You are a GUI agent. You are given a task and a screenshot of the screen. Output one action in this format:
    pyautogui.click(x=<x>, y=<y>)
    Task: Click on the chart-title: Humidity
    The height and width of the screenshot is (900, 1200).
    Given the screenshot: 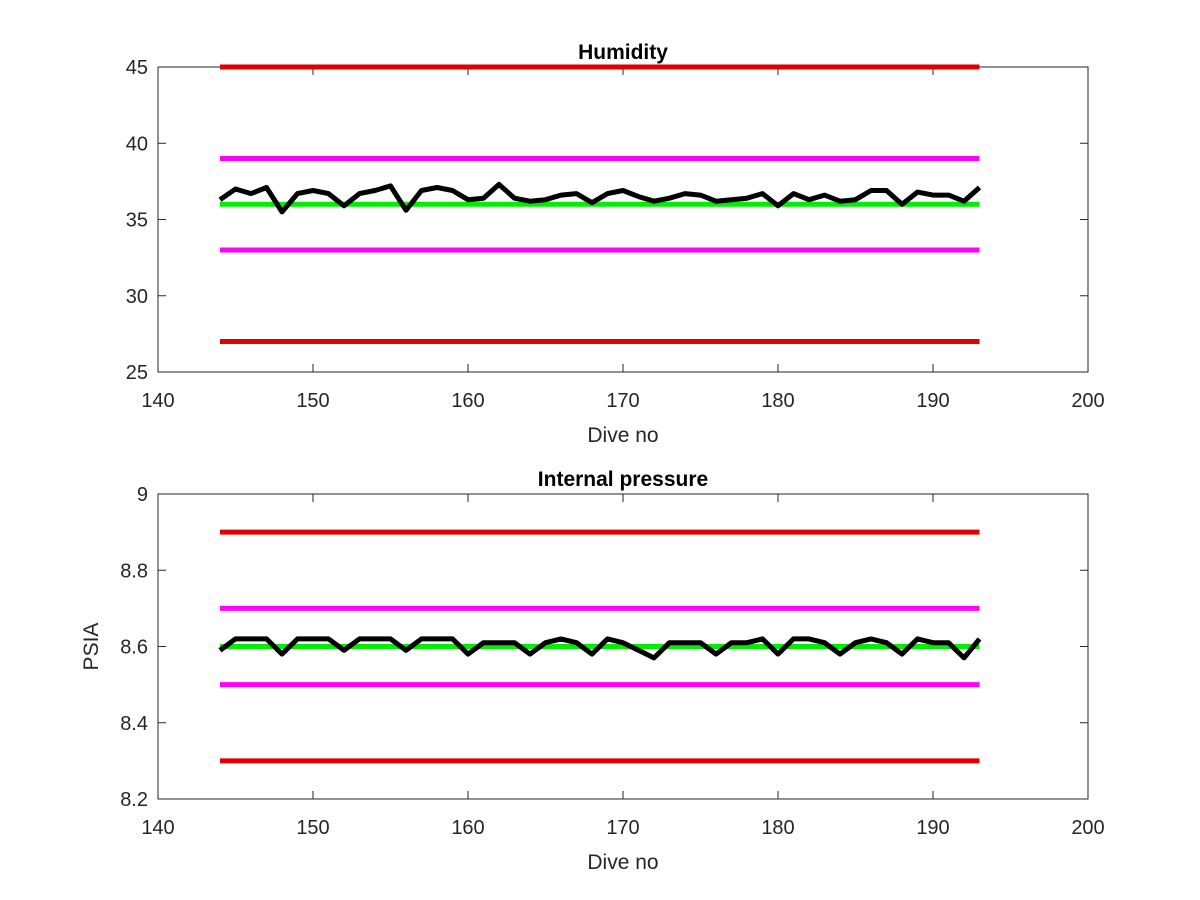 What is the action you would take?
    pyautogui.click(x=623, y=52)
    